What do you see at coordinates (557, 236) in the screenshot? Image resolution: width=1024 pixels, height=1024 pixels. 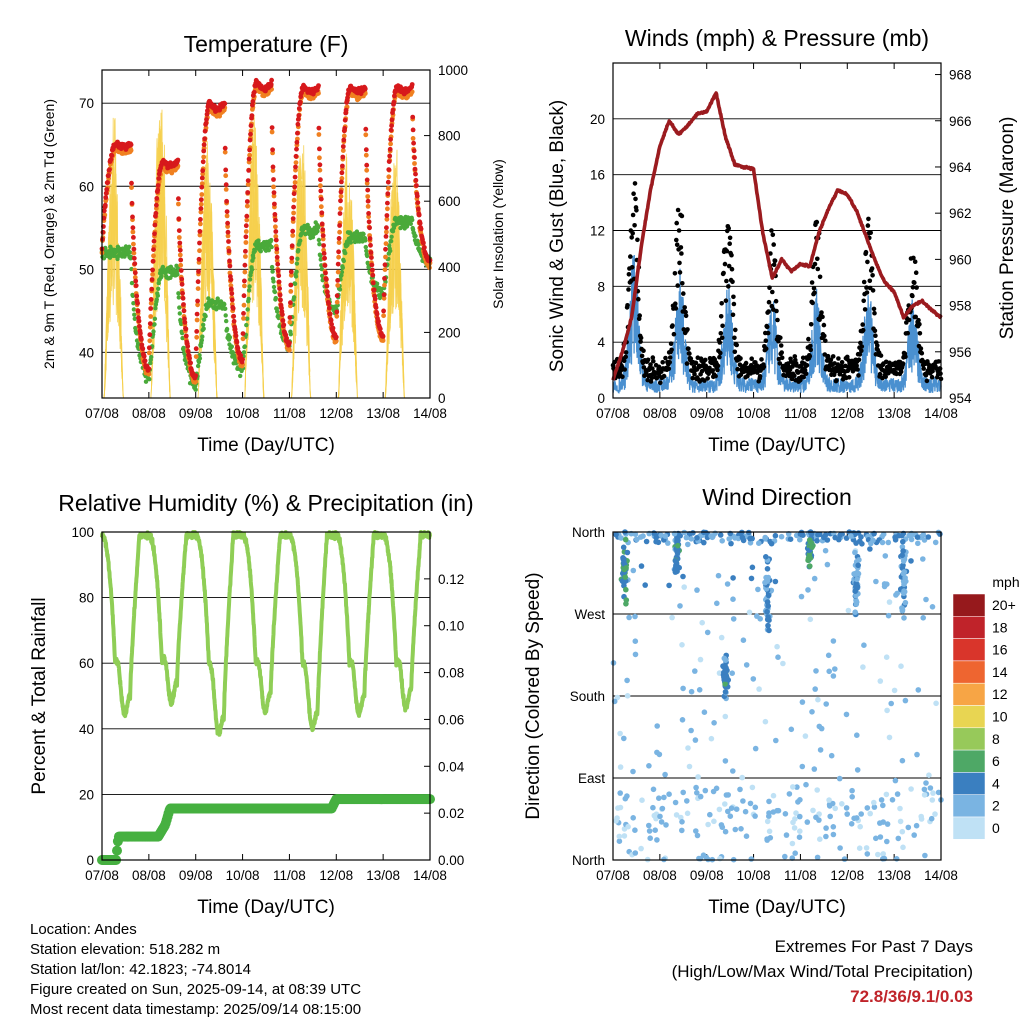 I see `y-axis-label: Sonic Wind & Gust (Blue, Black)` at bounding box center [557, 236].